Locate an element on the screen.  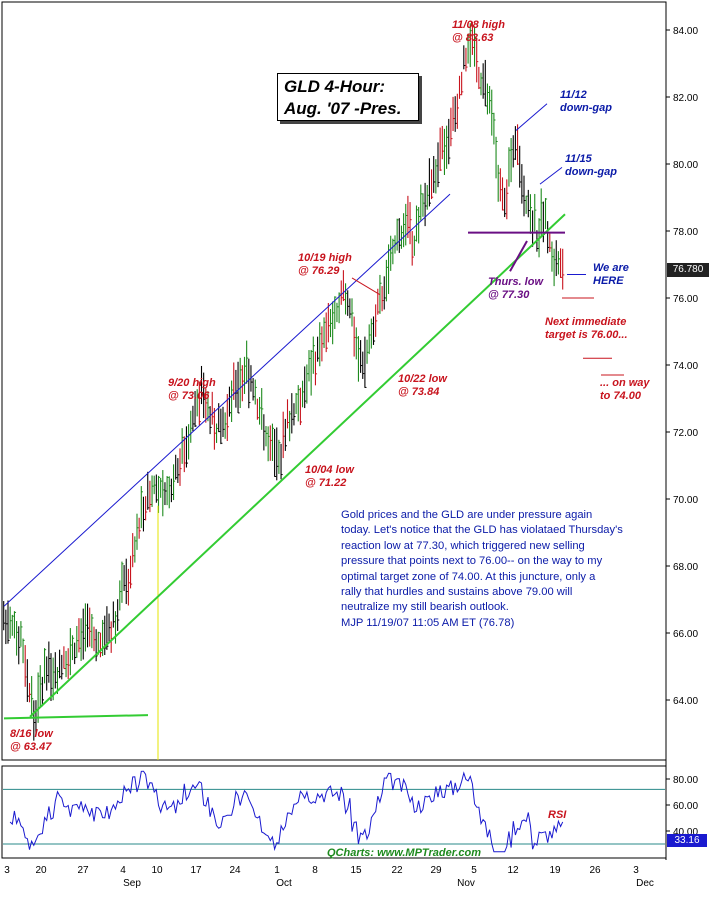
annotation-on-way: to 74.00 is located at coordinates (621, 396).